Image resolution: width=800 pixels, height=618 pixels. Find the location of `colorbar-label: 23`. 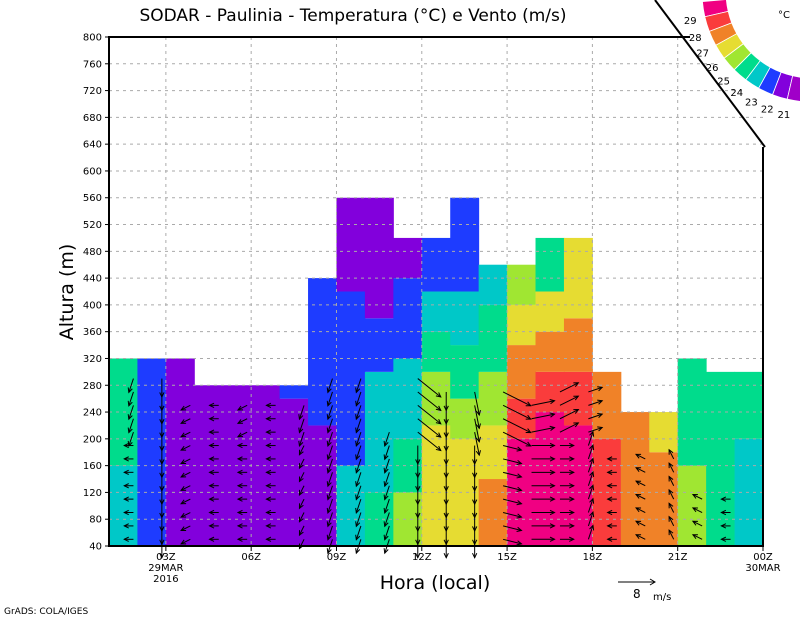

colorbar-label: 23 is located at coordinates (751, 102).